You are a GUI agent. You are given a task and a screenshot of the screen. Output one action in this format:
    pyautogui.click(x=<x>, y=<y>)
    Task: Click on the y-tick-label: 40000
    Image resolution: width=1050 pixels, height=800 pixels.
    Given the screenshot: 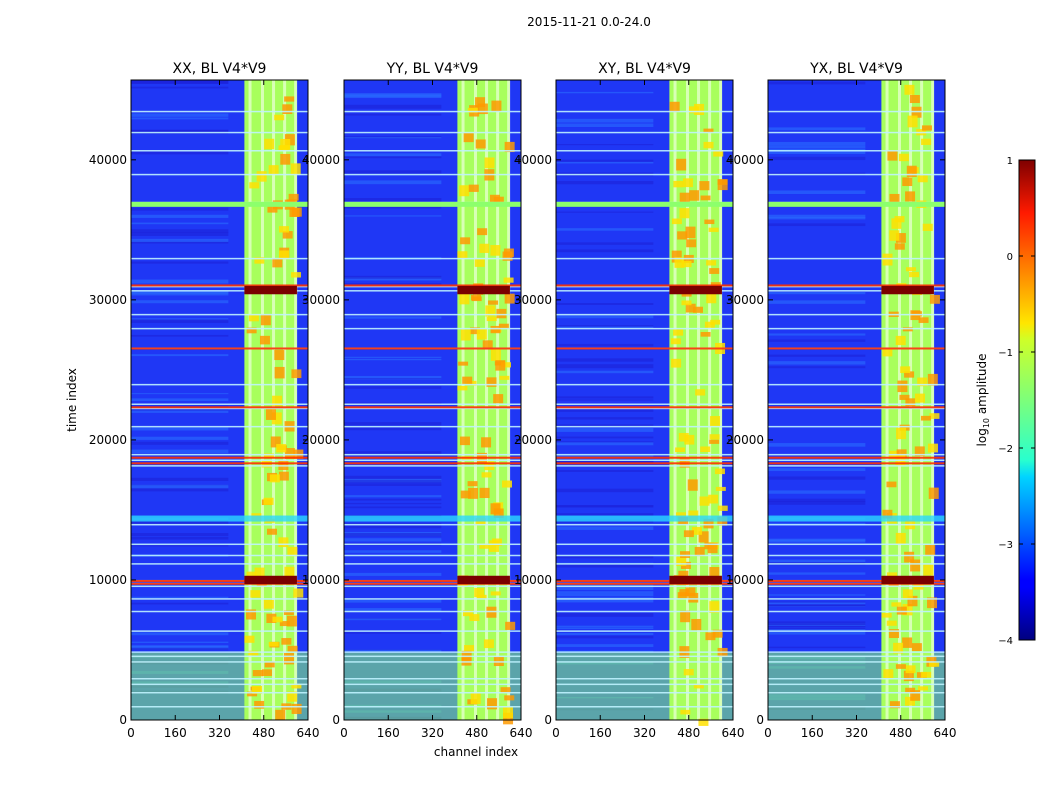 What is the action you would take?
    pyautogui.click(x=533, y=160)
    